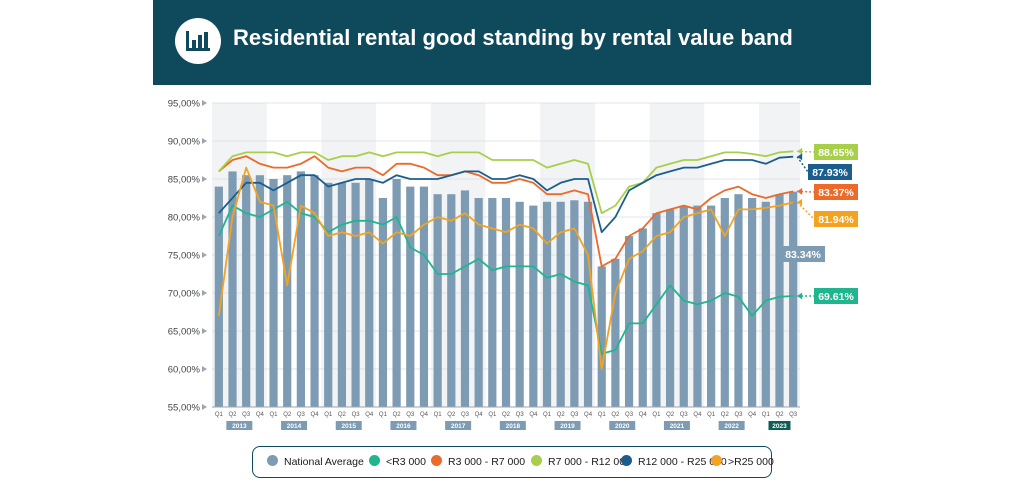 This screenshot has width=1024, height=486. I want to click on y-tick-label: 90,00%, so click(184, 142).